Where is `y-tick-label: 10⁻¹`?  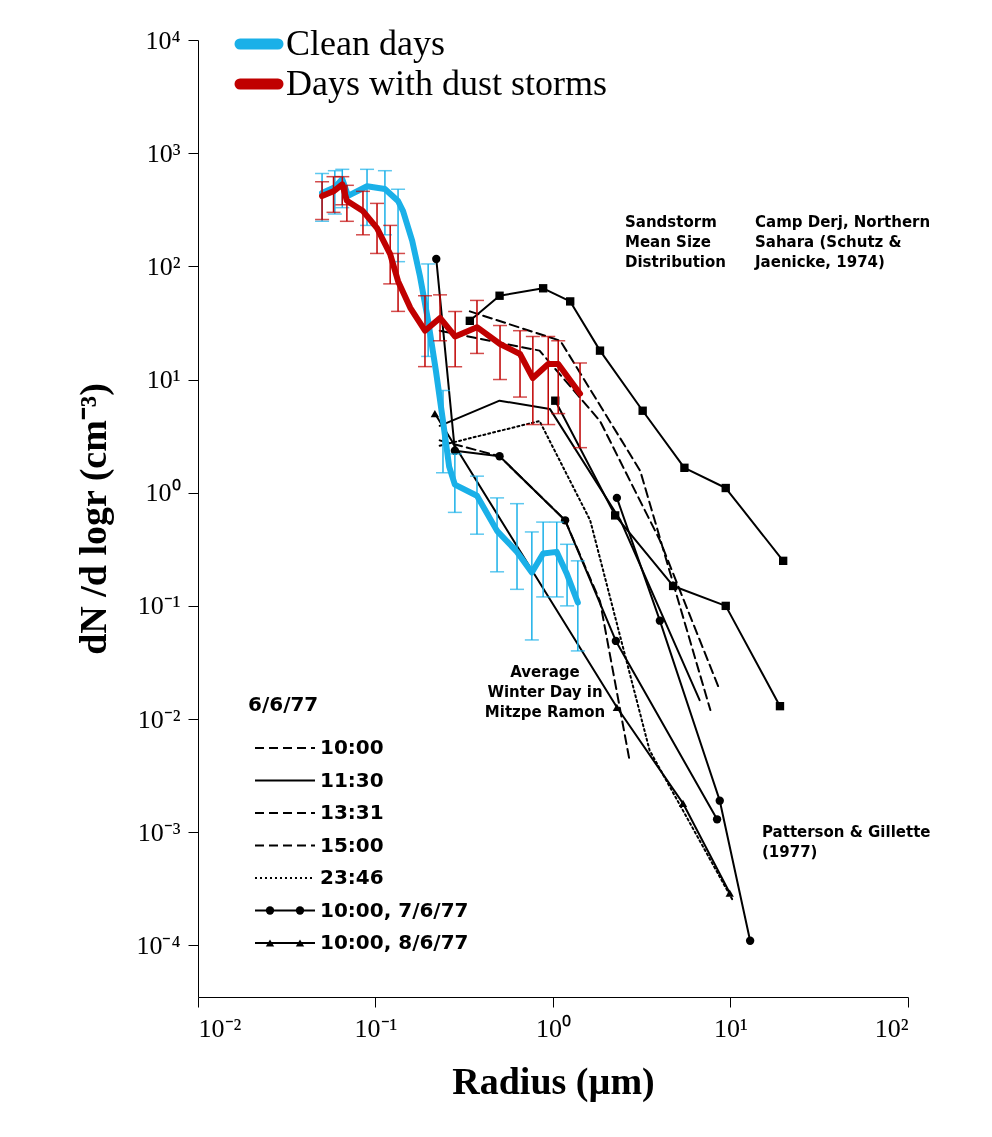 y-tick-label: 10⁻¹ is located at coordinates (159, 606).